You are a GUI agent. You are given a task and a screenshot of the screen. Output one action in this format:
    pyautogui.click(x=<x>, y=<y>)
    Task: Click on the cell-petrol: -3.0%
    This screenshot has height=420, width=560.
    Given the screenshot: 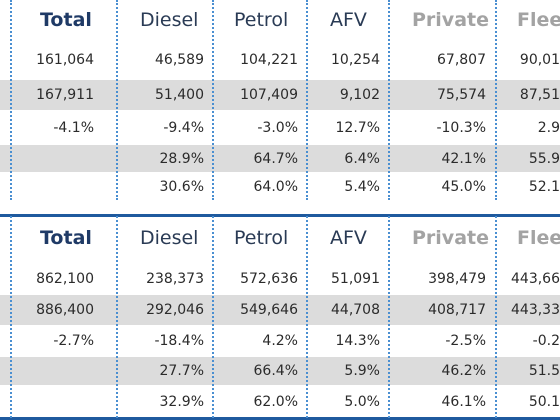 What is the action you would take?
    pyautogui.click(x=255, y=128)
    